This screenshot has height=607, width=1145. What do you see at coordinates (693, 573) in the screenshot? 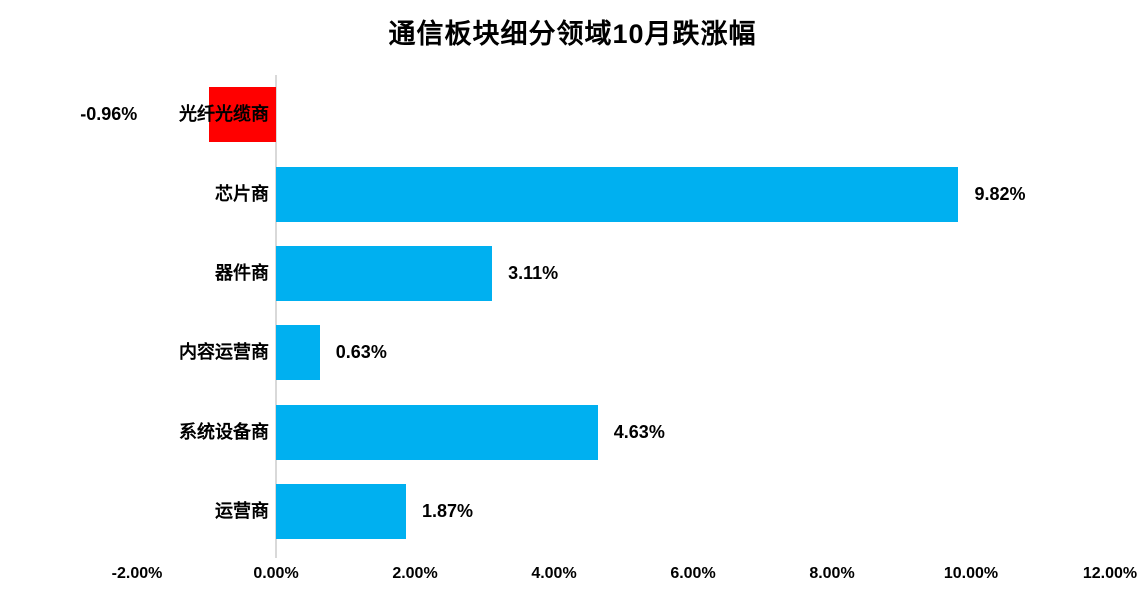
I see `x-tick-label: 6.00%` at bounding box center [693, 573].